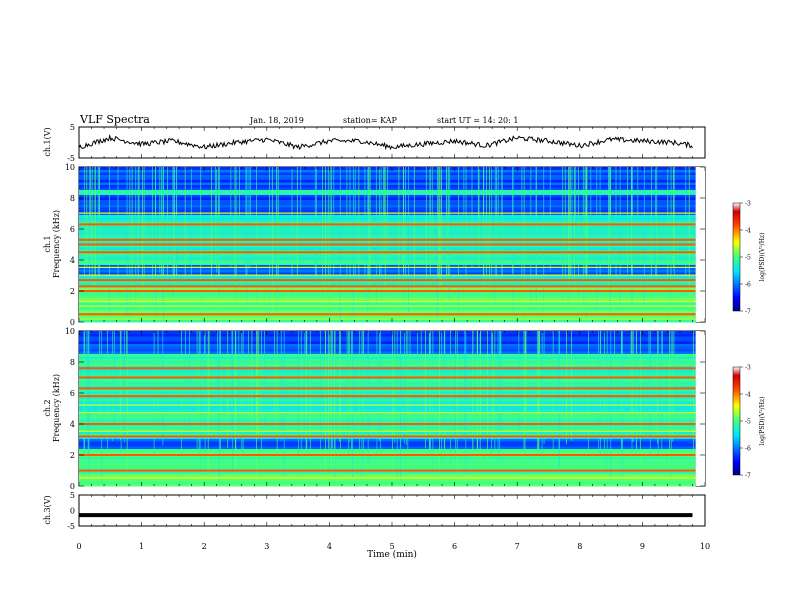 The image size is (792, 612). Describe the element at coordinates (71, 158) in the screenshot. I see `y-tick-label: -5` at that location.